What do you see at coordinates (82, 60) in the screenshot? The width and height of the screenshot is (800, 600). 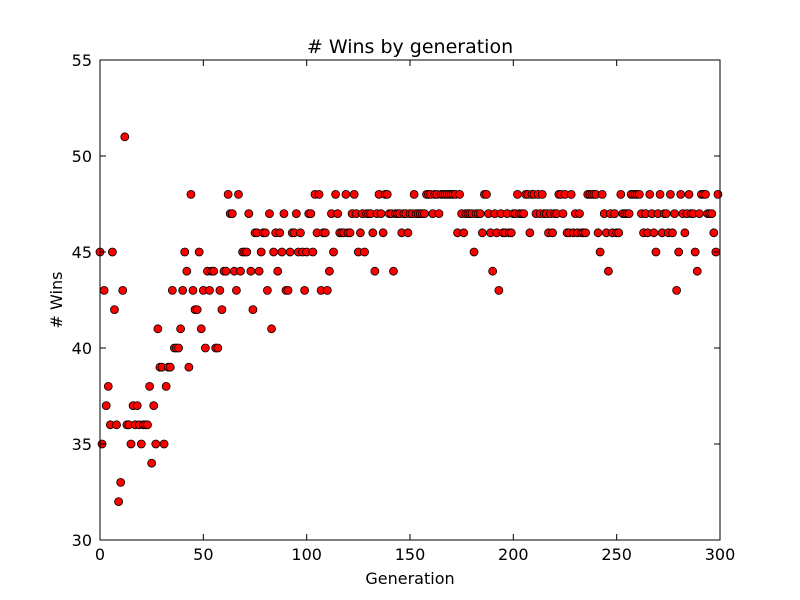 I see `y-tick-label: 55` at bounding box center [82, 60].